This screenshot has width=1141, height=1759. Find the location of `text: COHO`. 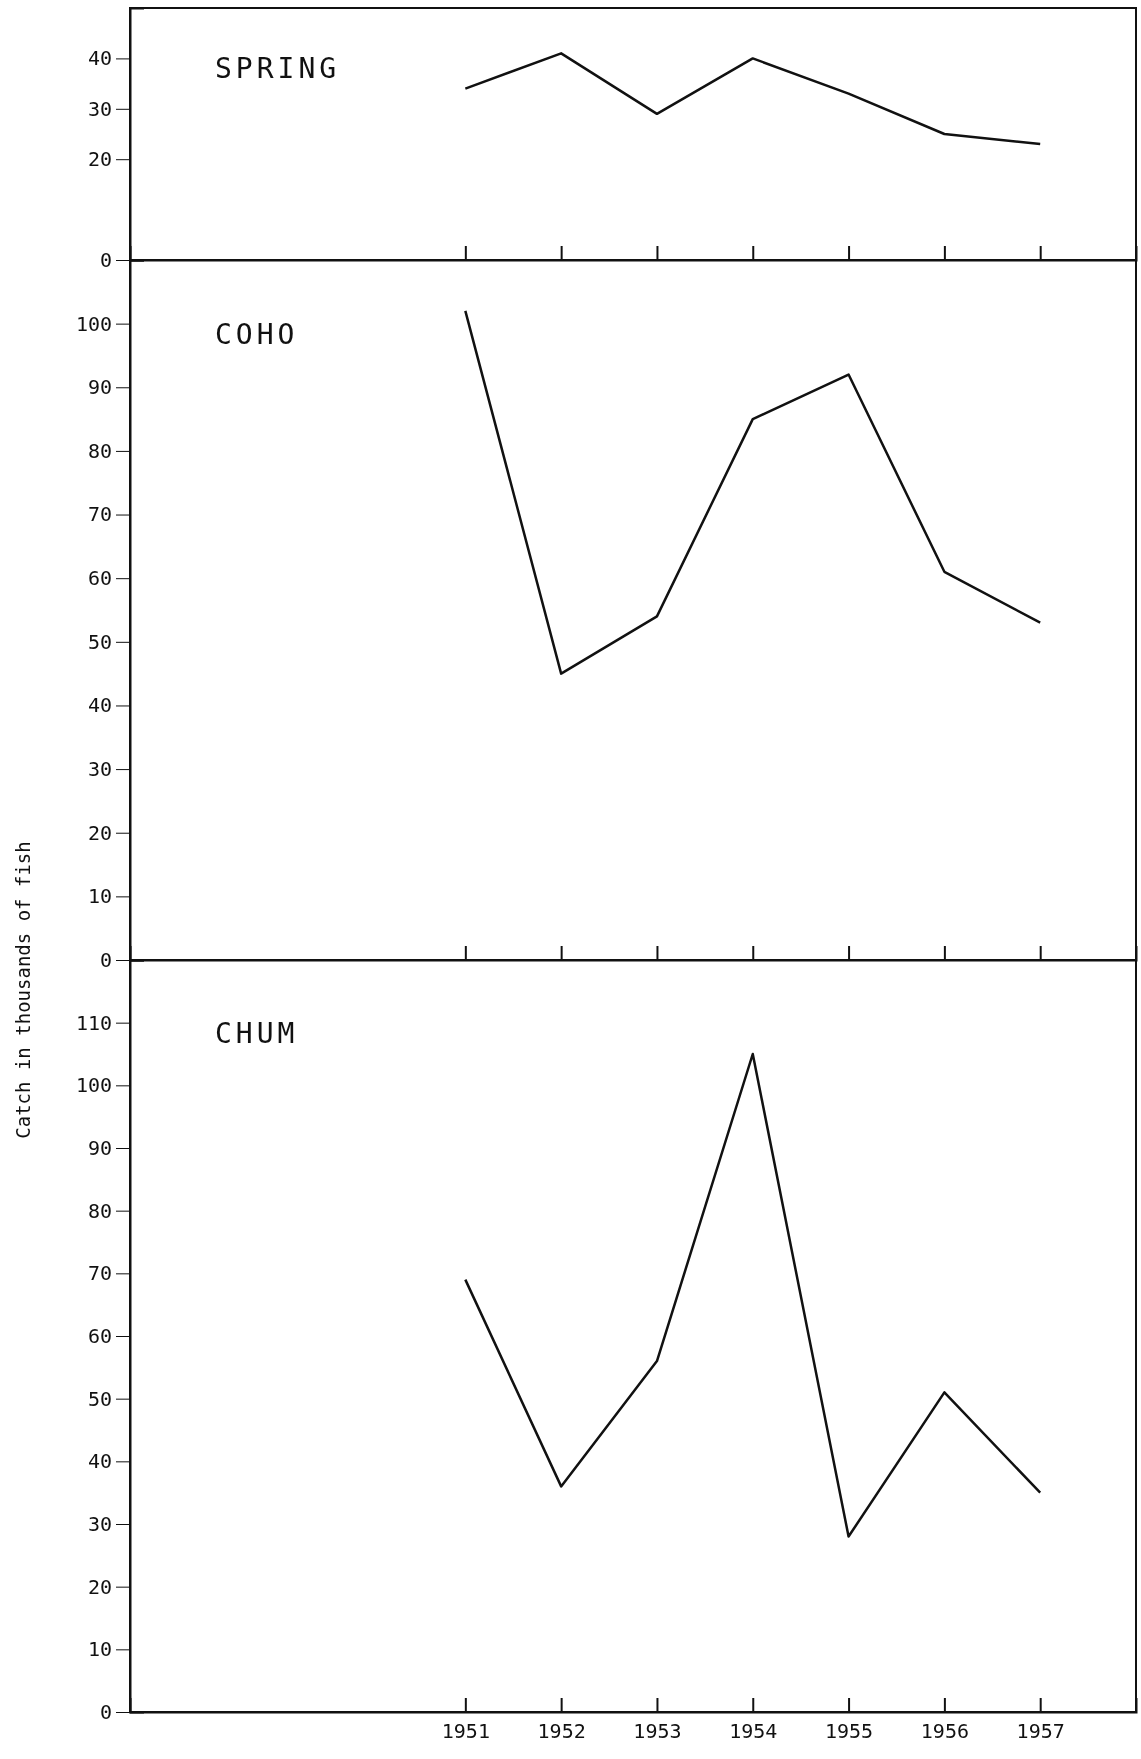

text: COHO is located at coordinates (257, 334).